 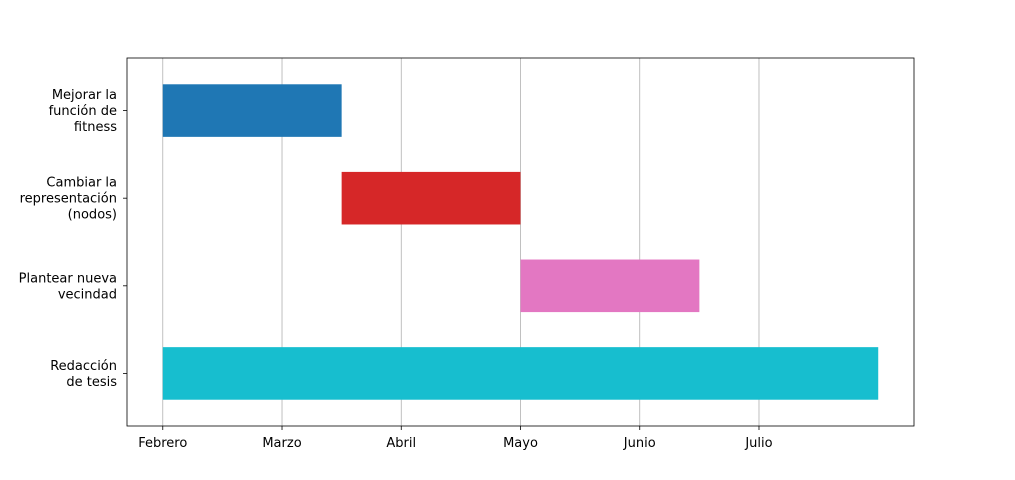 I want to click on task-label-line: función de, so click(x=83, y=111).